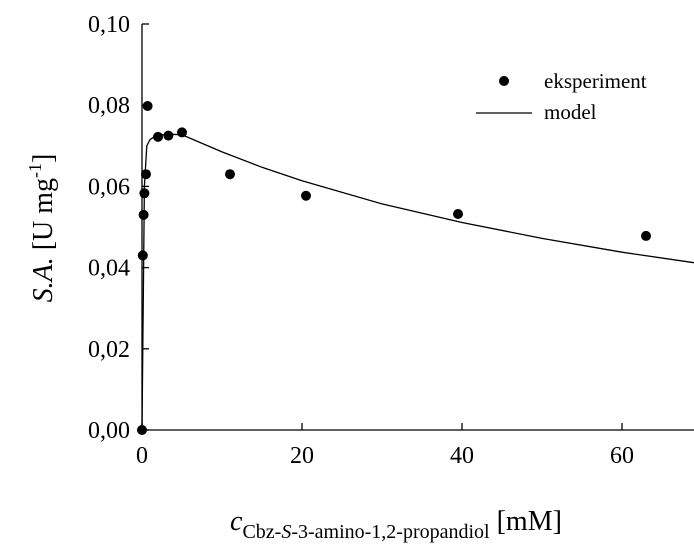 The height and width of the screenshot is (546, 694). I want to click on x-axis-subscript-pre: Cbz-, so click(261, 532).